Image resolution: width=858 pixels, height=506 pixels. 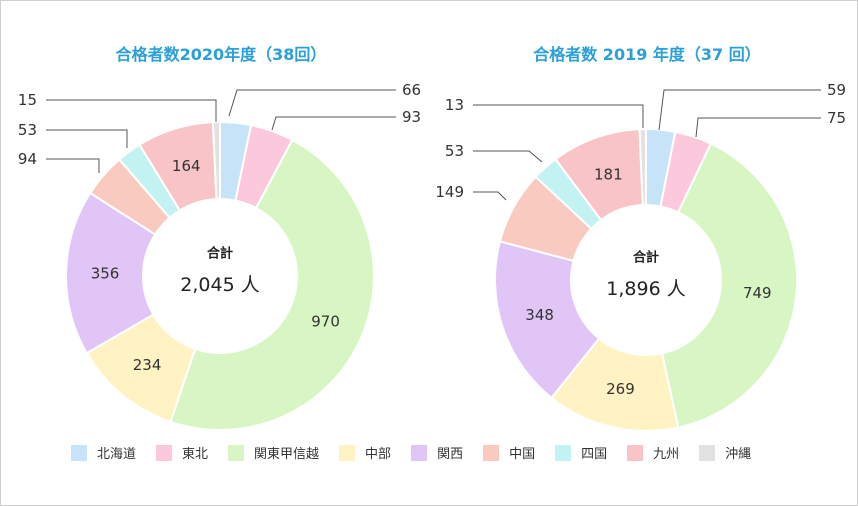 What do you see at coordinates (608, 175) in the screenshot?
I see `value-label-kyushu-2019: 181` at bounding box center [608, 175].